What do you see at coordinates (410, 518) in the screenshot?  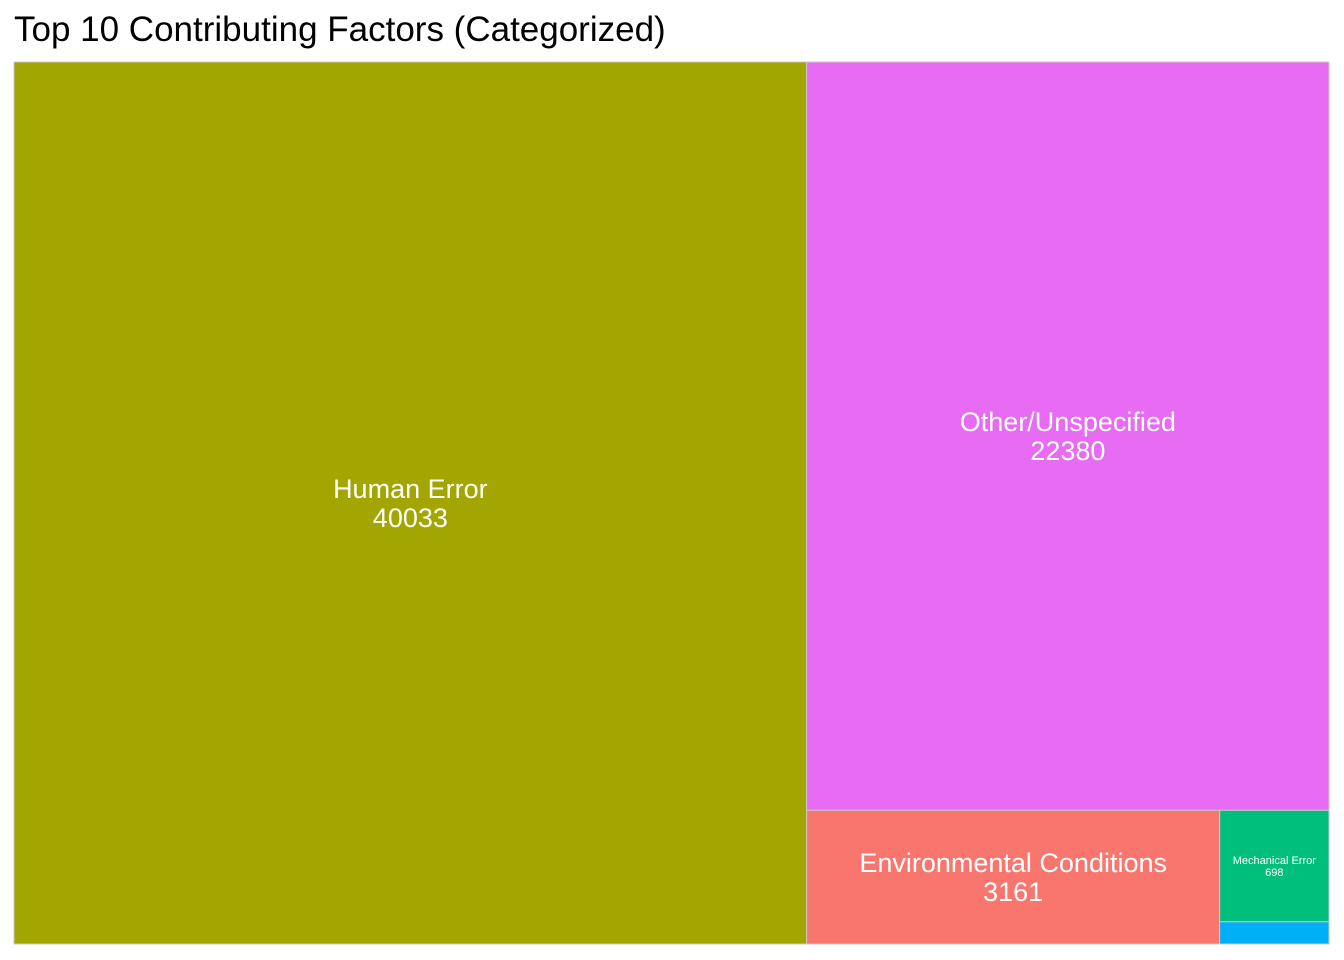 I see `tile-value-human-error: 40033` at bounding box center [410, 518].